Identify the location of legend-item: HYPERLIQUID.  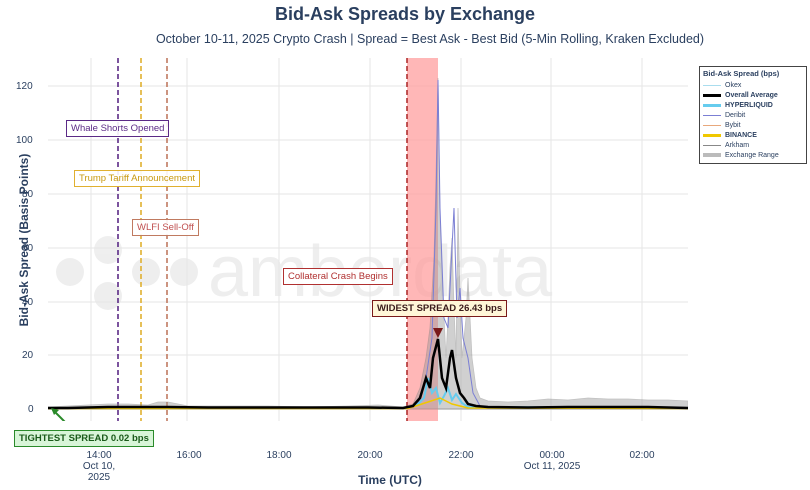
(752, 105).